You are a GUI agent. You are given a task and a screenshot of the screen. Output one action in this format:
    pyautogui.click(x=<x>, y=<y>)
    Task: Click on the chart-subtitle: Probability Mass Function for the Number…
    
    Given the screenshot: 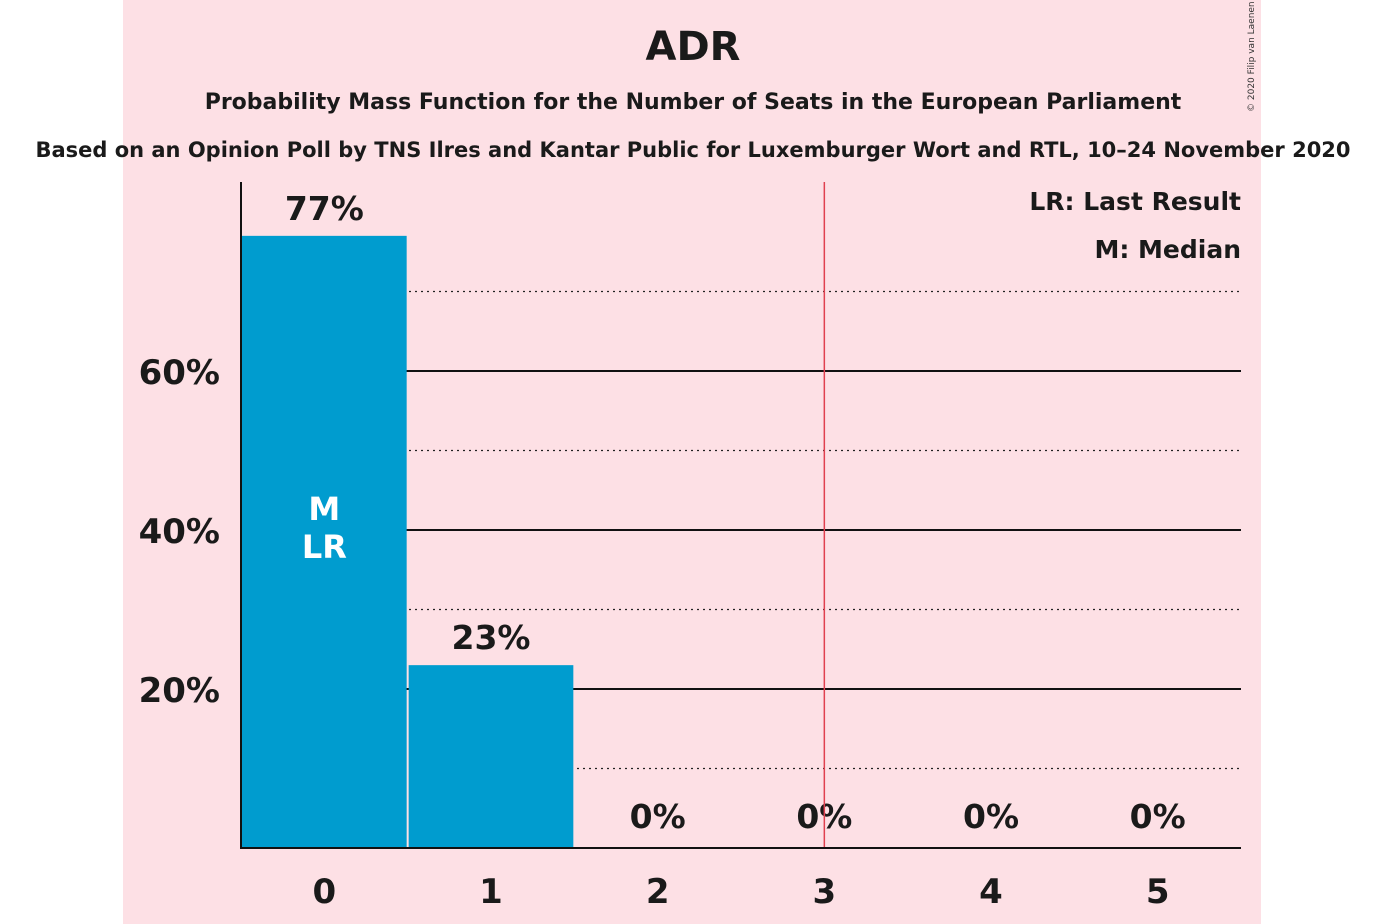 What is the action you would take?
    pyautogui.click(x=693, y=102)
    